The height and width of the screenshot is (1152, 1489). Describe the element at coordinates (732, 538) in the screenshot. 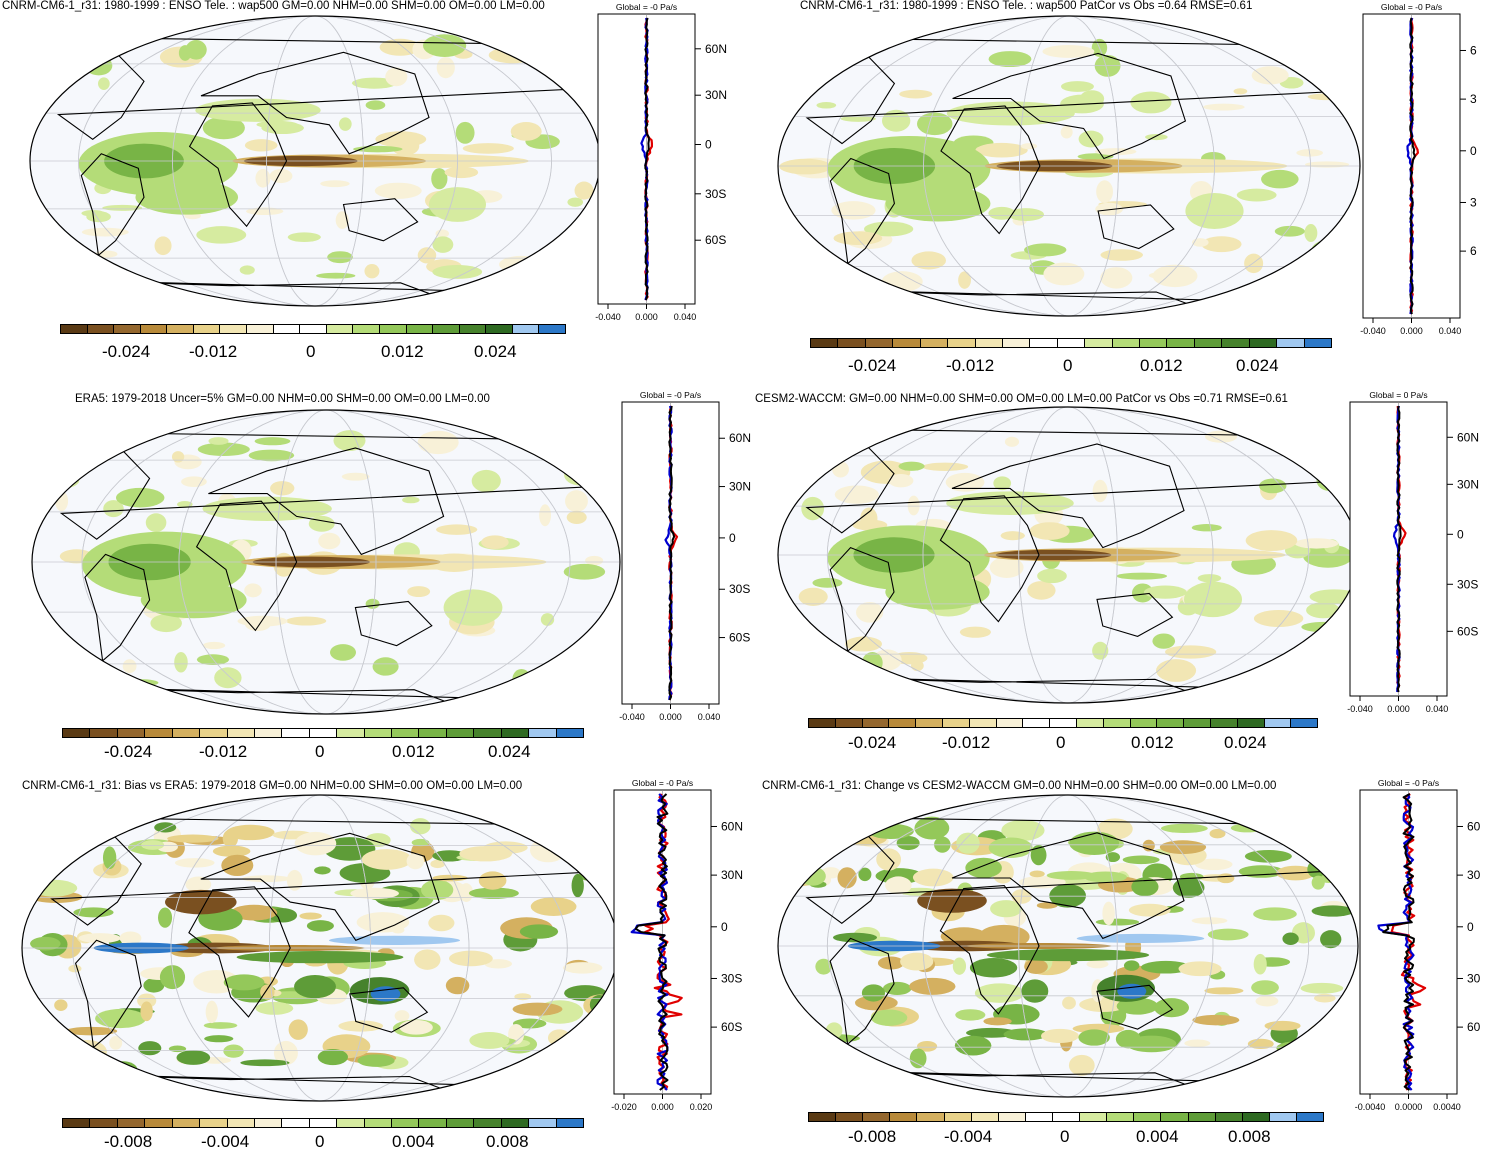

I see `lat-label: 0` at that location.